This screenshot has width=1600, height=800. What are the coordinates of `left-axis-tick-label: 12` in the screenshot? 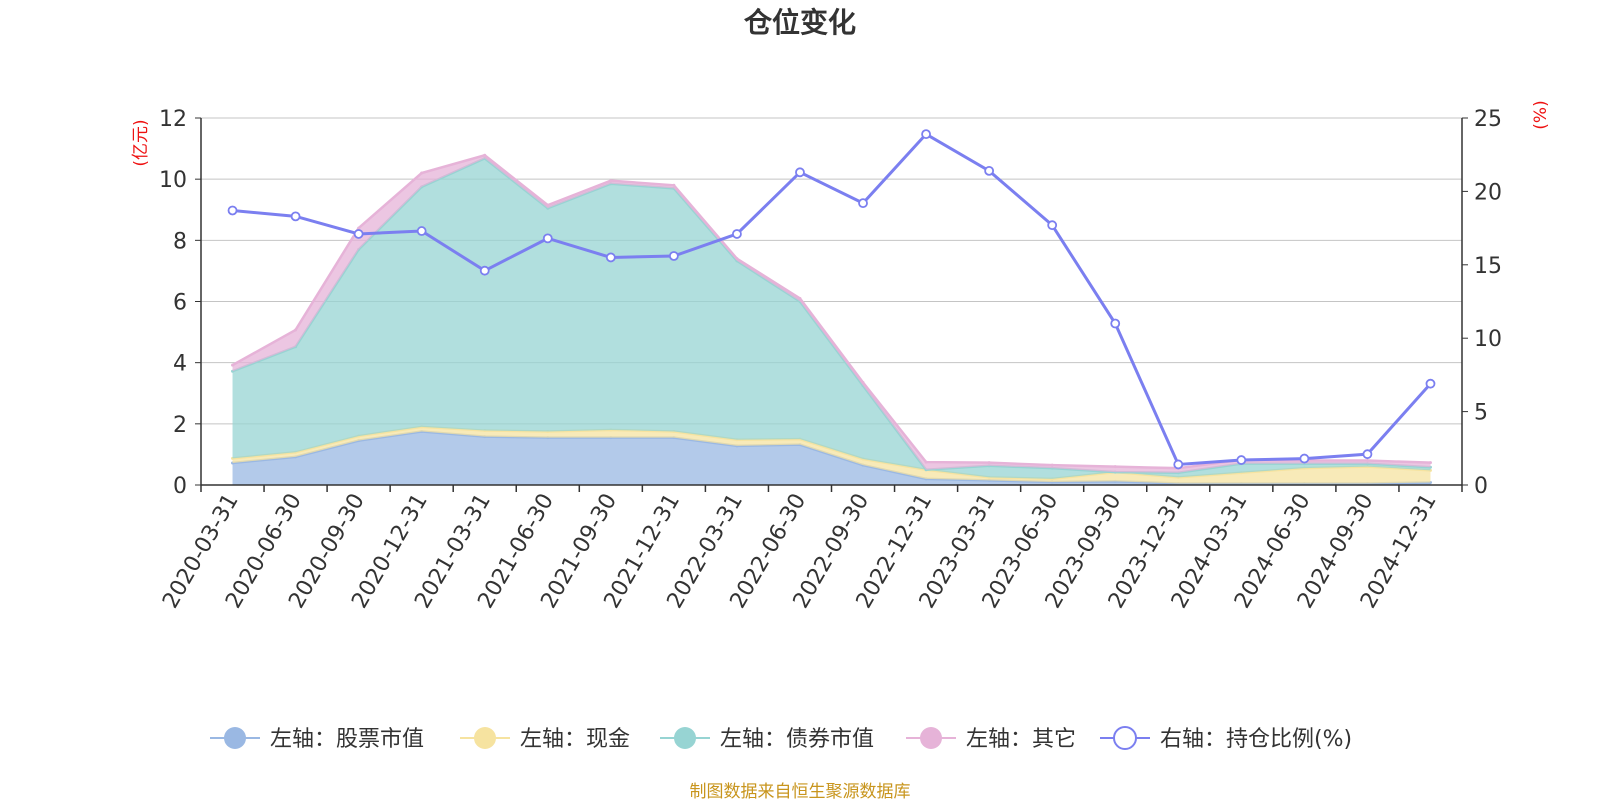 It's located at (173, 119).